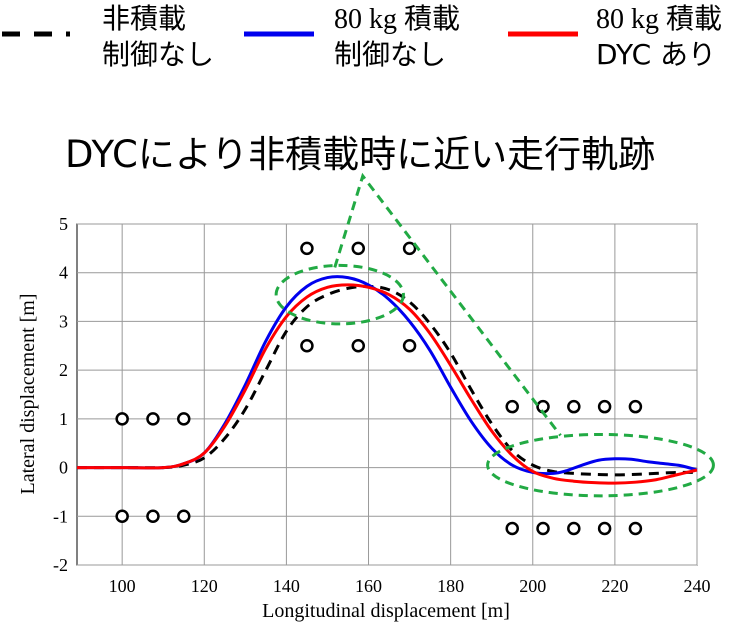  I want to click on x-tick-label: 180, so click(450, 586).